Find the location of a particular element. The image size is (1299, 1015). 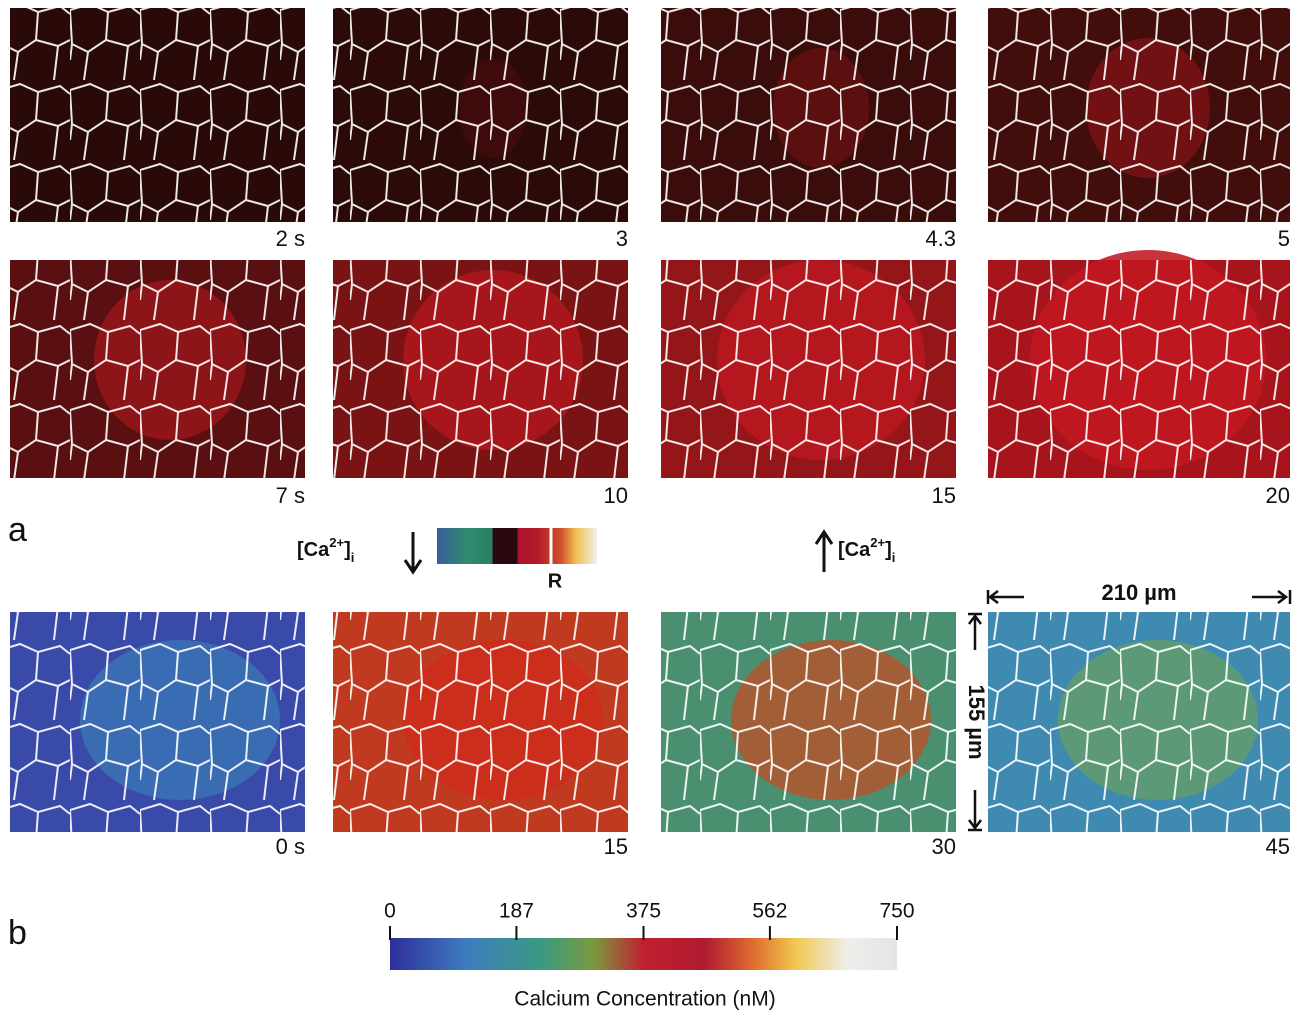

arrow-down is located at coordinates (413, 553).